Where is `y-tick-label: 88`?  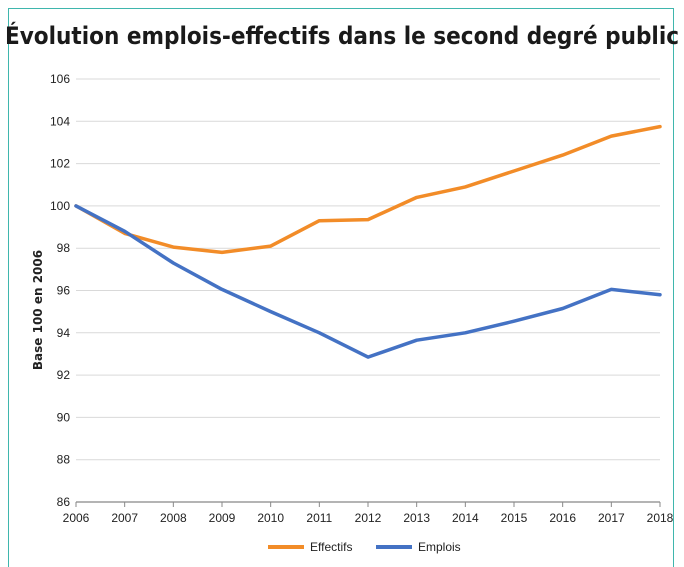 y-tick-label: 88 is located at coordinates (64, 460).